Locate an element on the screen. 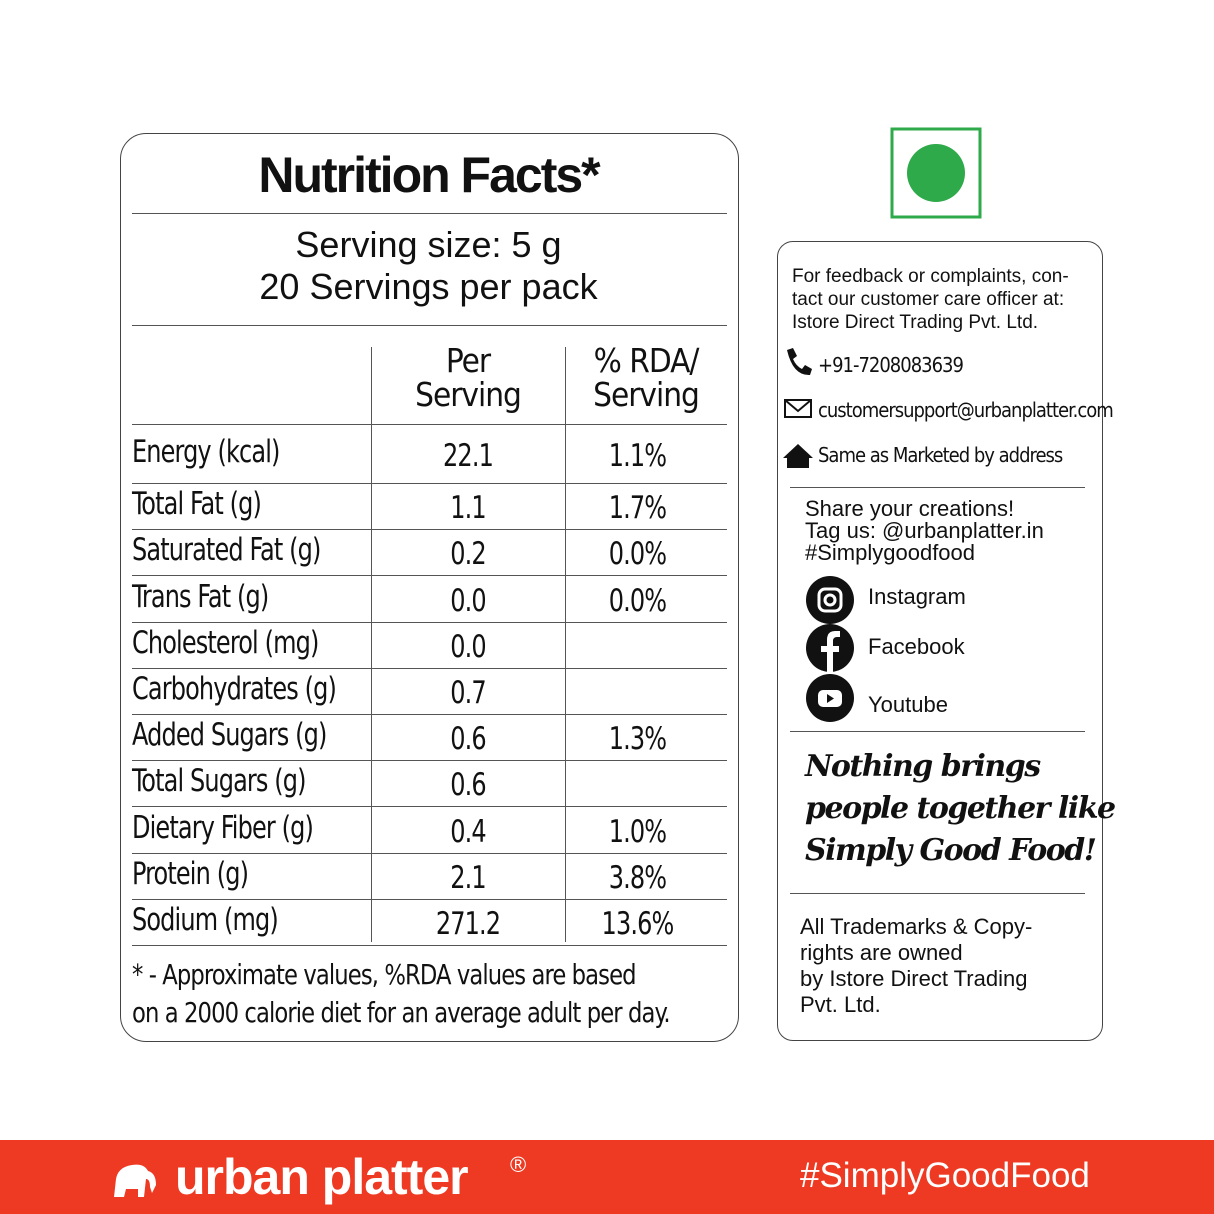  social-link: Facebook is located at coordinates (916, 646).